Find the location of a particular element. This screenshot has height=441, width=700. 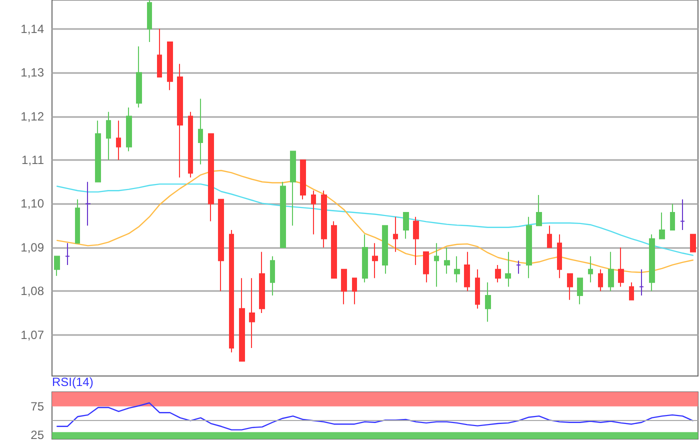

line-series is located at coordinates (375, 416).